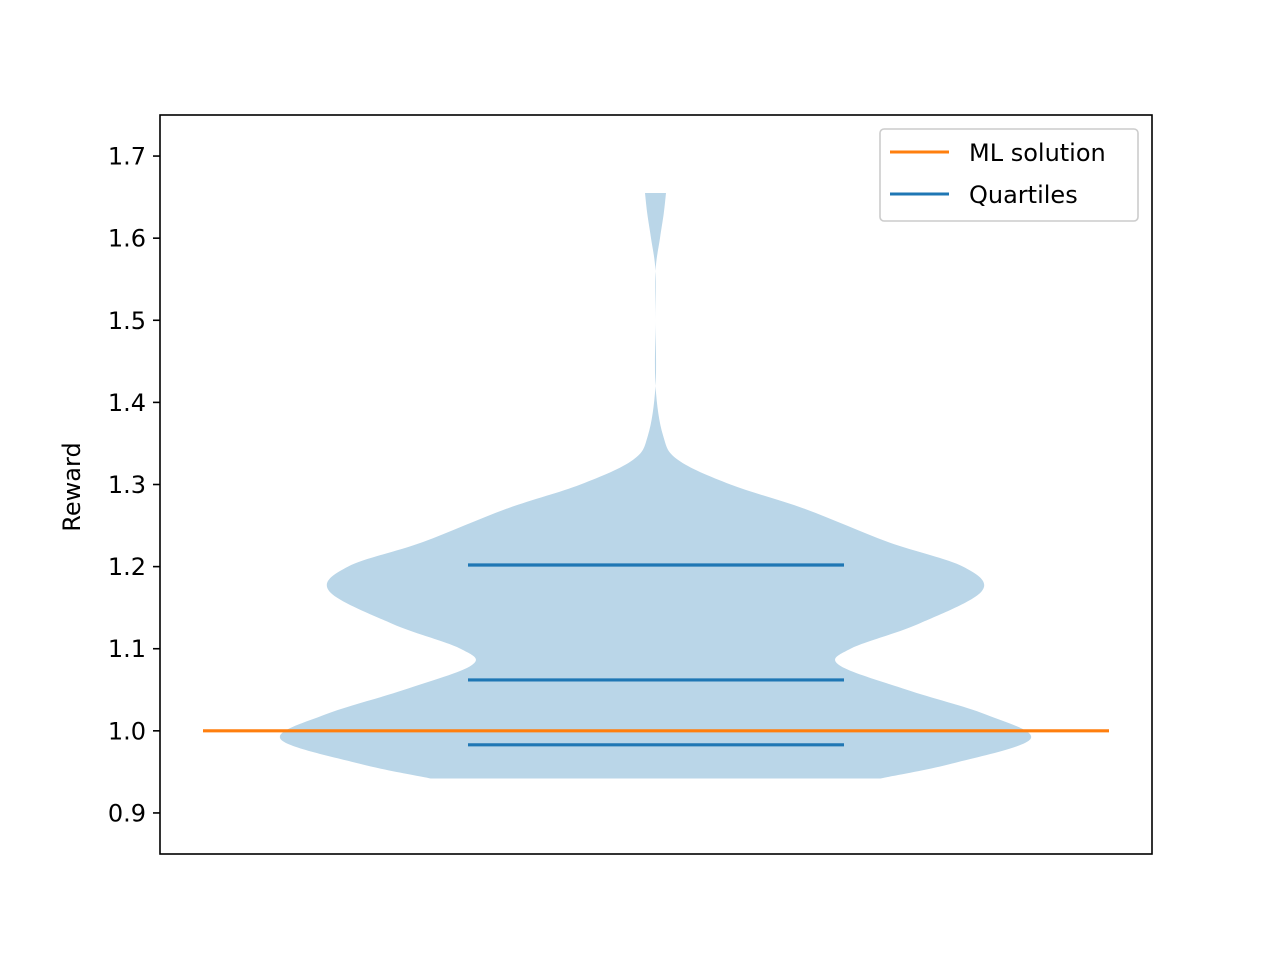 The image size is (1280, 960). I want to click on y-tick-label: 1.6, so click(127, 239).